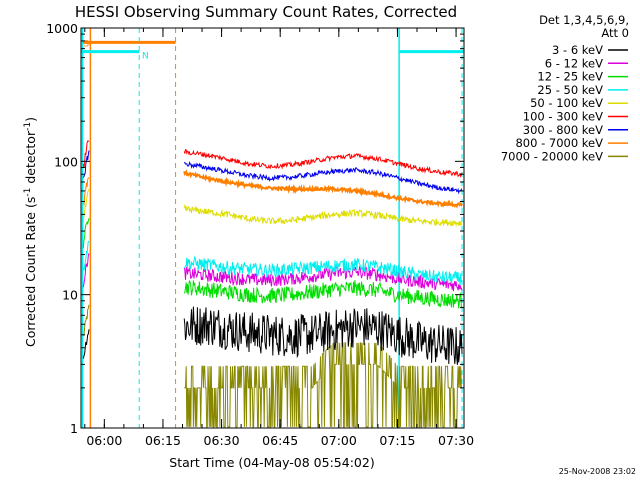  Describe the element at coordinates (271, 462) in the screenshot. I see `x-axis-label: Start Time (04-May-08 05:54:02)` at that location.